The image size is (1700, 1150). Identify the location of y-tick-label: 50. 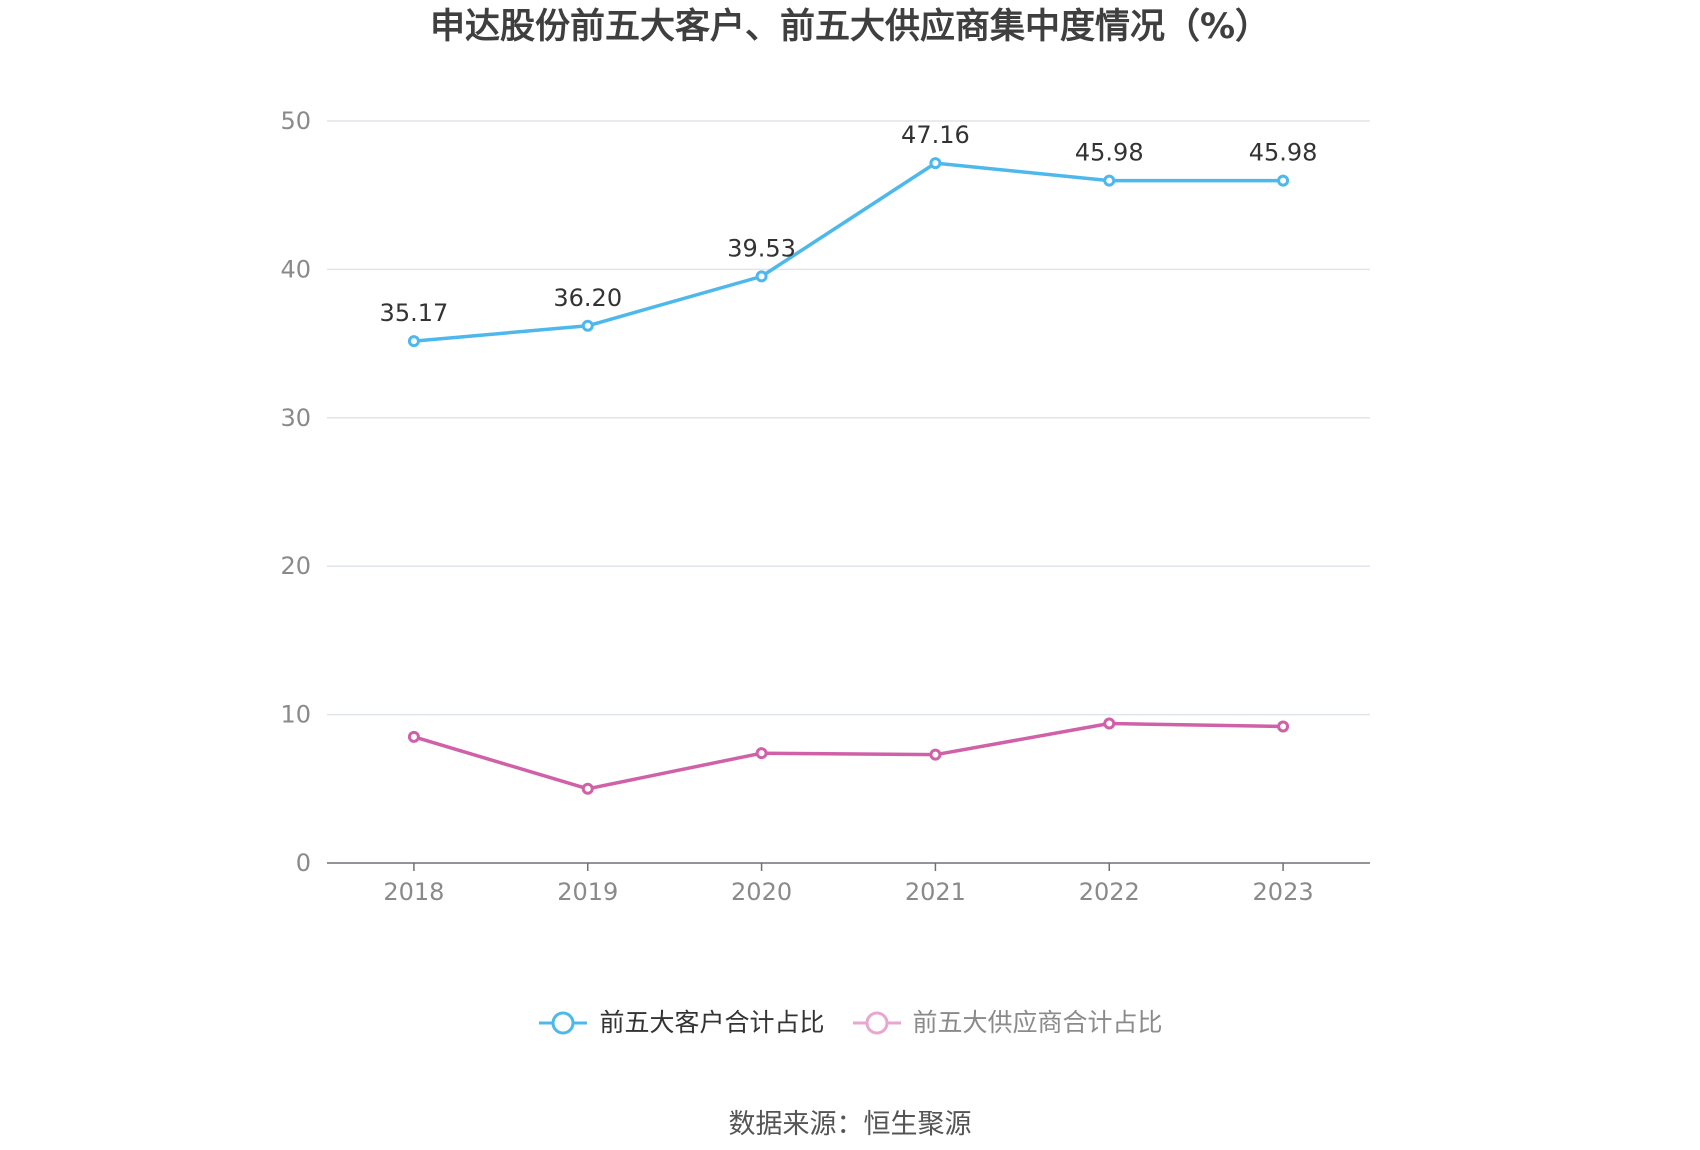
(295, 121).